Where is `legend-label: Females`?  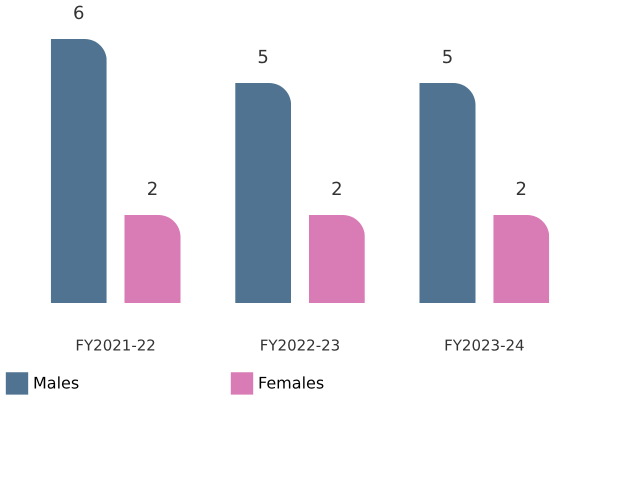 legend-label: Females is located at coordinates (291, 382).